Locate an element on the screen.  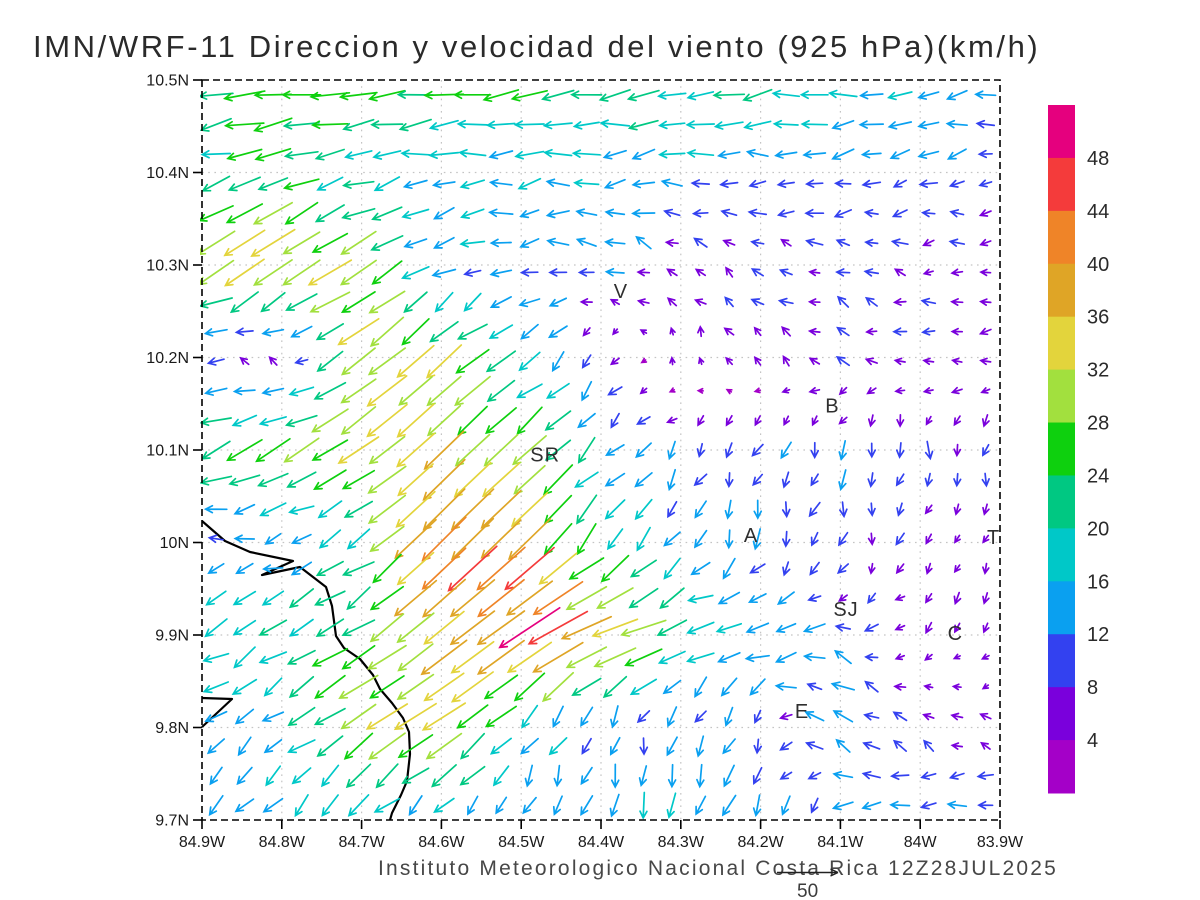
colorbar-label: 48 is located at coordinates (1098, 159).